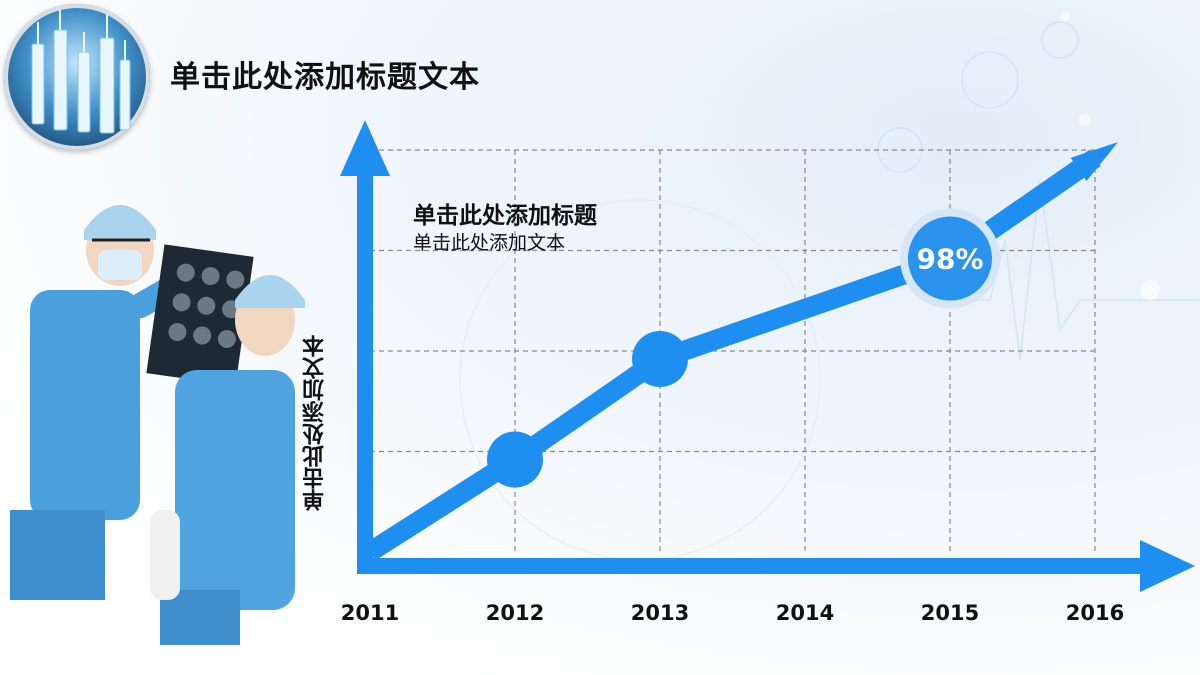 The image size is (1200, 675). What do you see at coordinates (515, 613) in the screenshot?
I see `x-tick-label: 2012` at bounding box center [515, 613].